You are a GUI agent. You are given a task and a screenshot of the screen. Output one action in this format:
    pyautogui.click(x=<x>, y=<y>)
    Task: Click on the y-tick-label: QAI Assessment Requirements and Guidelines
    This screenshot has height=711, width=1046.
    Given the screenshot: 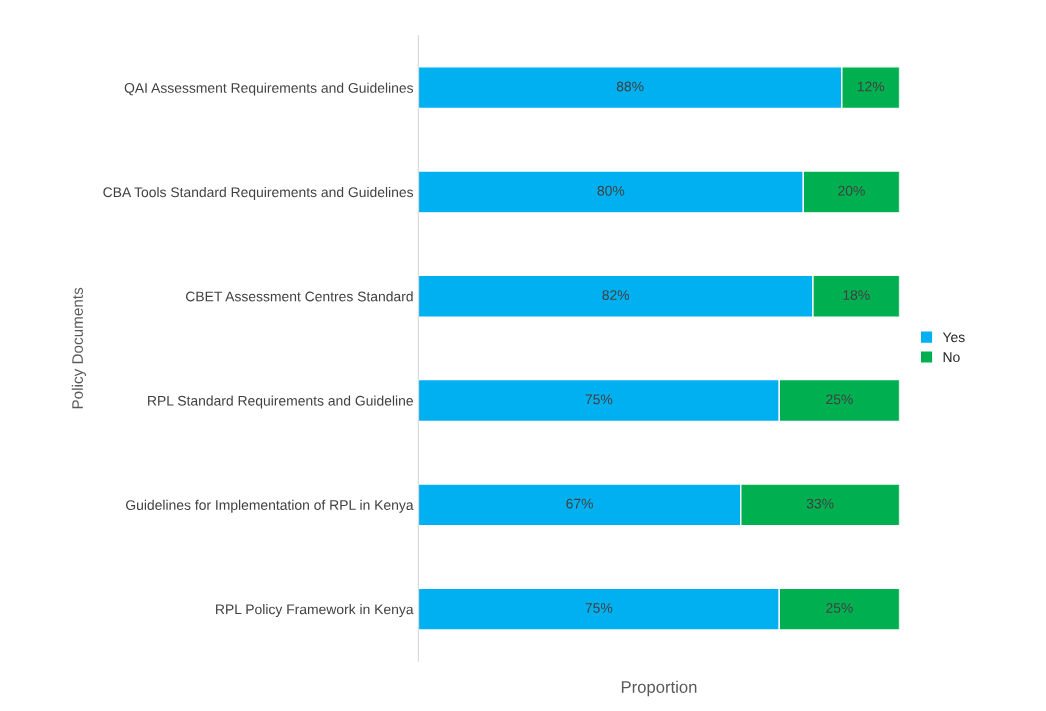 What is the action you would take?
    pyautogui.click(x=269, y=89)
    